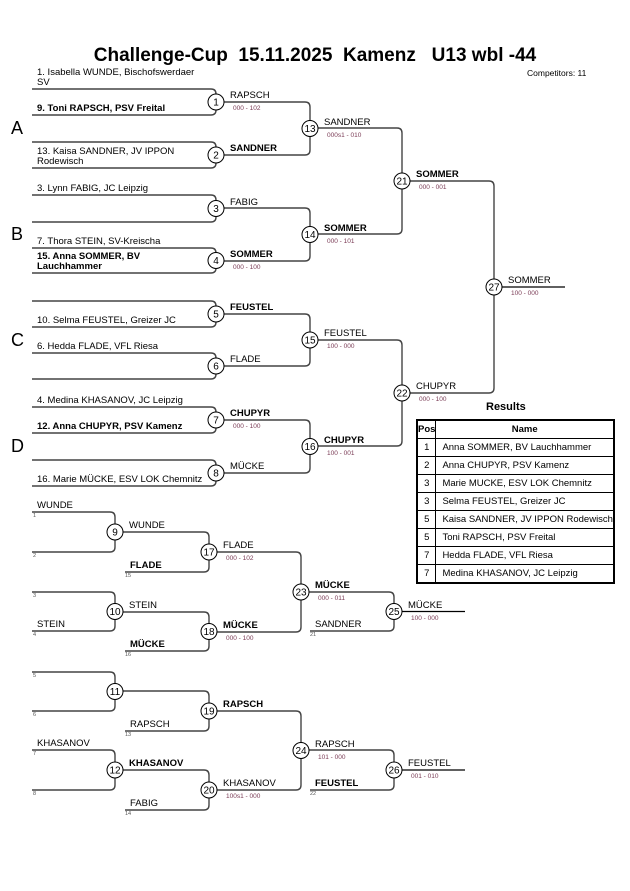 The height and width of the screenshot is (891, 630). Describe the element at coordinates (310, 447) in the screenshot. I see `match-number: 16` at that location.